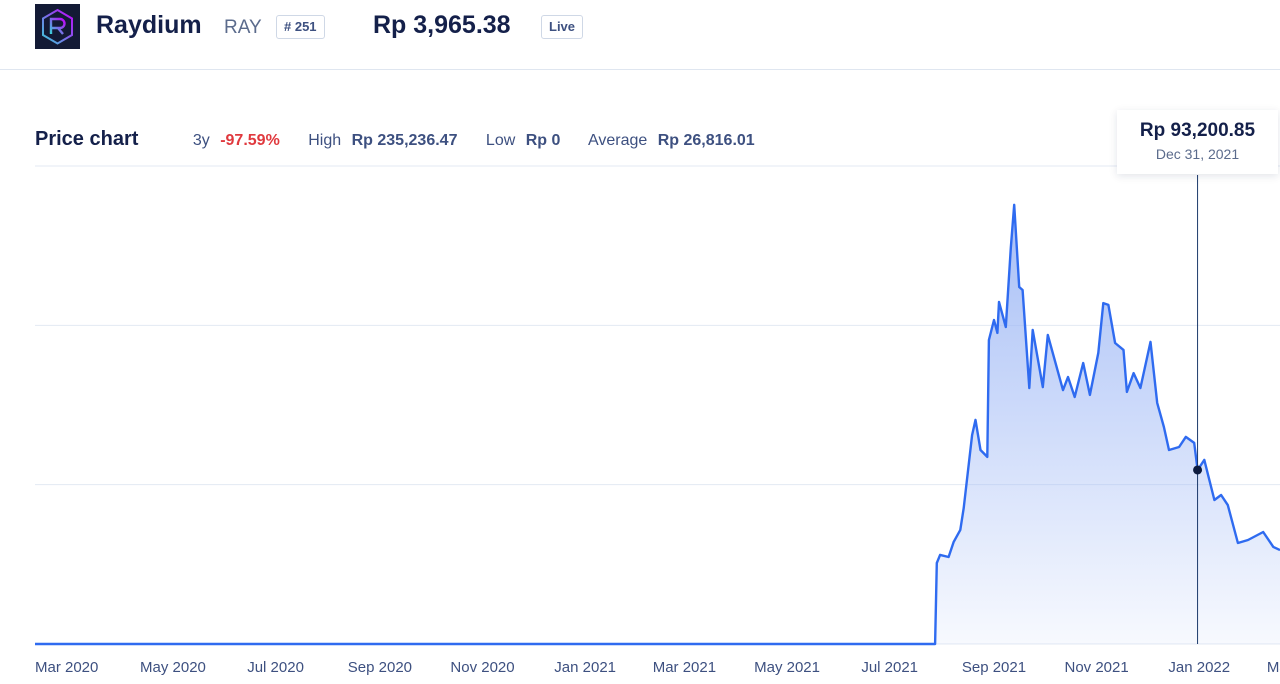 The image size is (1280, 684). Describe the element at coordinates (87, 139) in the screenshot. I see `chart-title: Price chart` at that location.